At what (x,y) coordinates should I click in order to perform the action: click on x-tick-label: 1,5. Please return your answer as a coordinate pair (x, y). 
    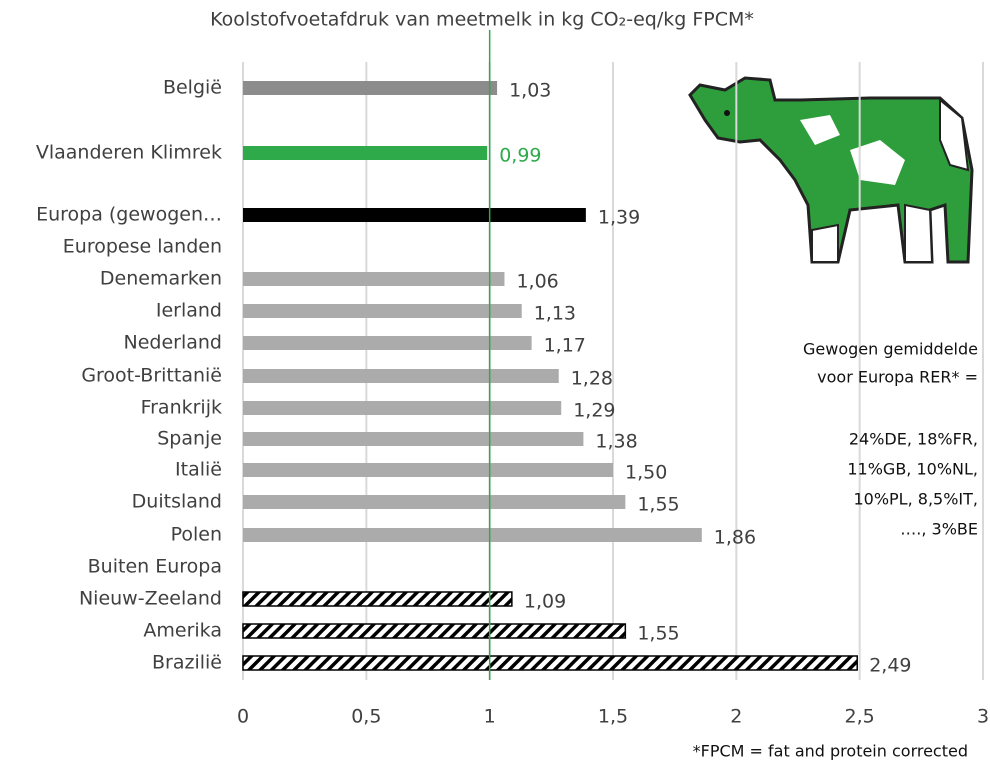
    Looking at the image, I should click on (613, 717).